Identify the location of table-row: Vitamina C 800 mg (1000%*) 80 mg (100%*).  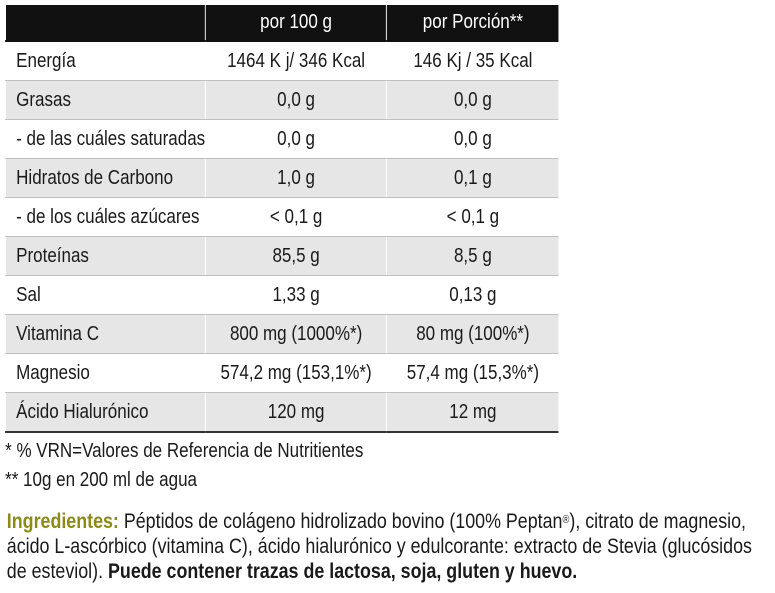
(282, 334).